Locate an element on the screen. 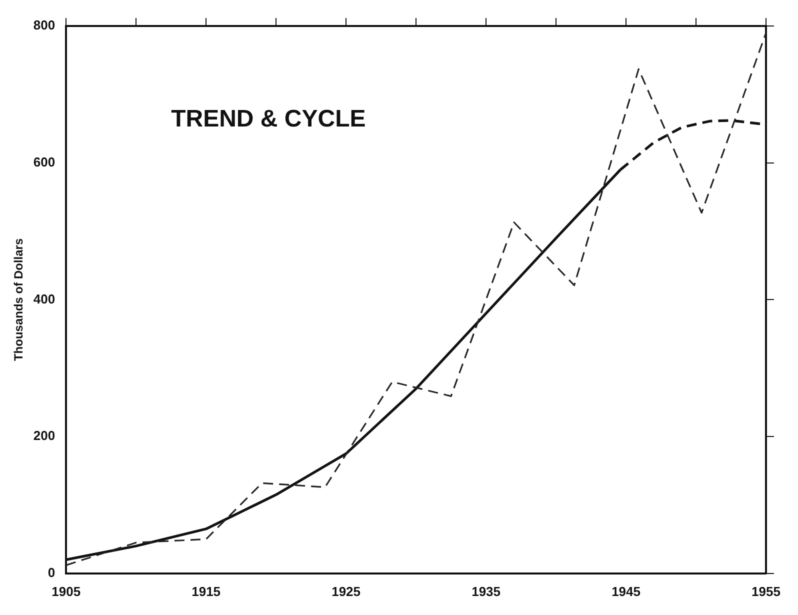 The width and height of the screenshot is (798, 615). y-tick-label: 0 is located at coordinates (52, 572).